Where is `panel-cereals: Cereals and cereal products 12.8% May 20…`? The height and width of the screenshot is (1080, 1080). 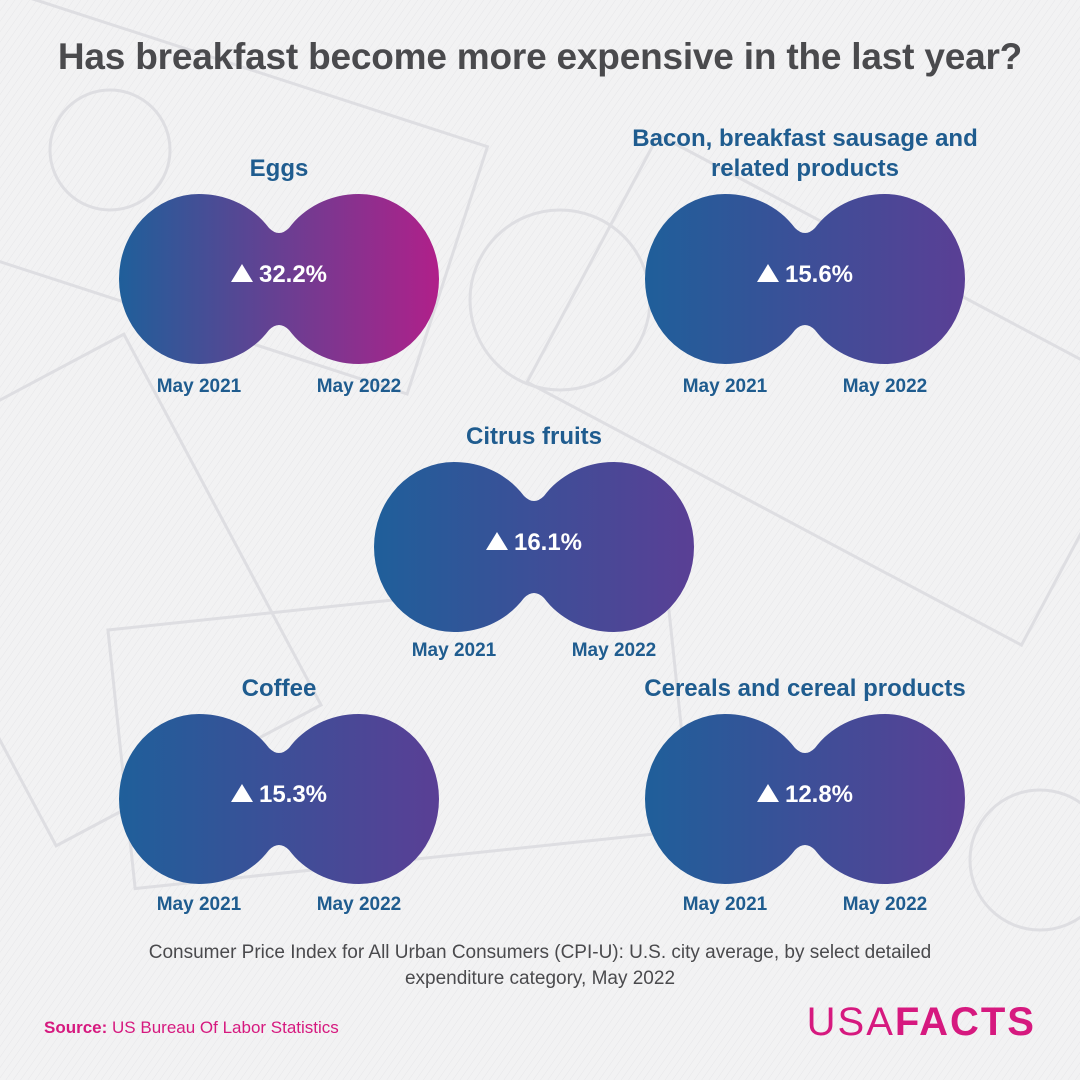
panel-cereals: Cereals and cereal products 12.8% May 20… is located at coordinates (805, 800).